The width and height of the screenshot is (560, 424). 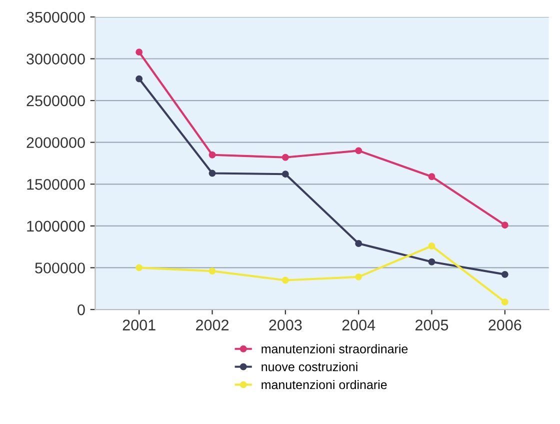 I want to click on x-tick-label: 2005, so click(x=432, y=325).